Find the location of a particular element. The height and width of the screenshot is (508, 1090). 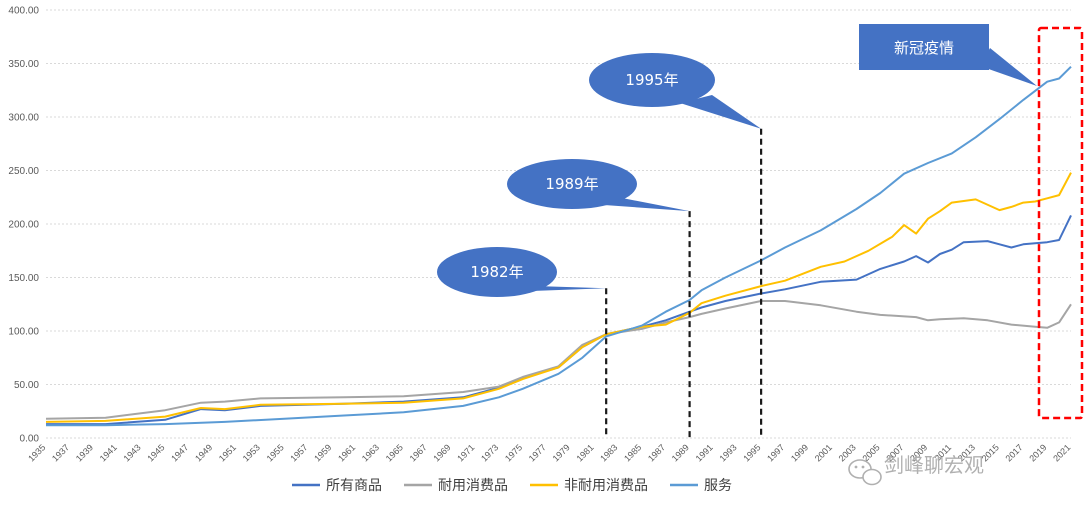

x-tick-label: 1977 is located at coordinates (537, 452).